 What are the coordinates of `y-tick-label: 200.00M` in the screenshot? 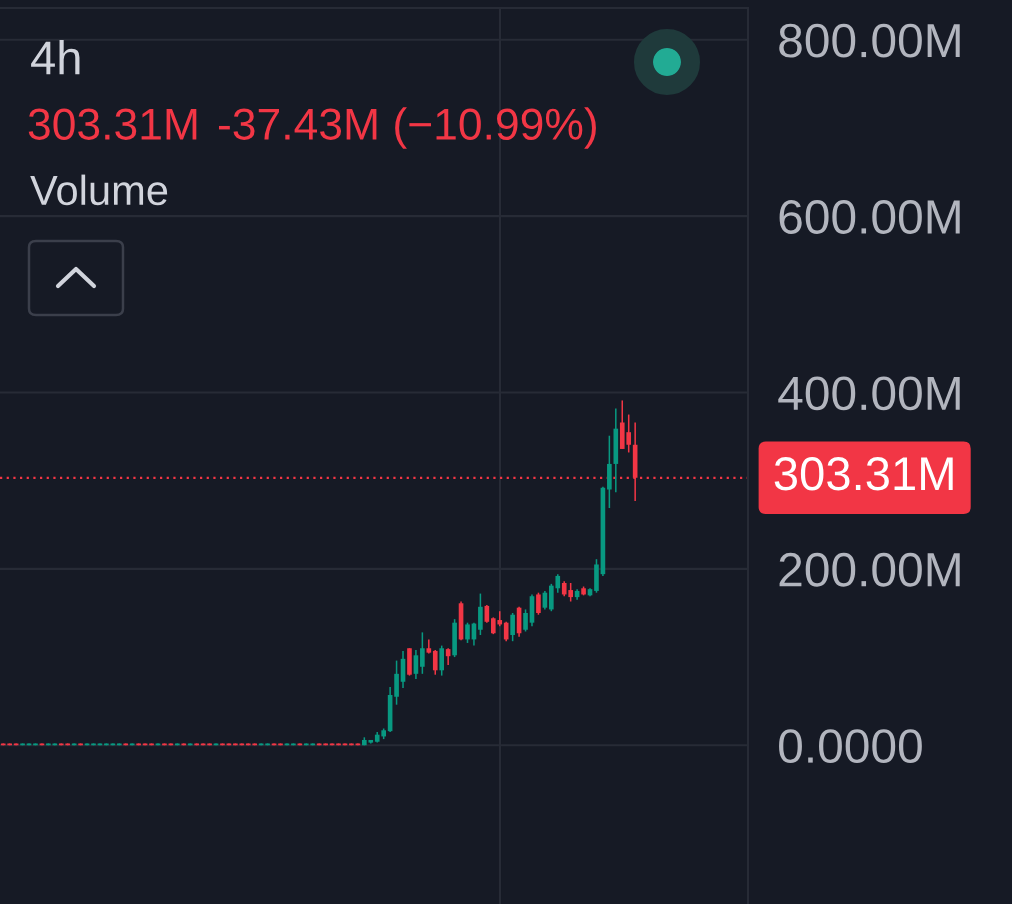 It's located at (869, 569).